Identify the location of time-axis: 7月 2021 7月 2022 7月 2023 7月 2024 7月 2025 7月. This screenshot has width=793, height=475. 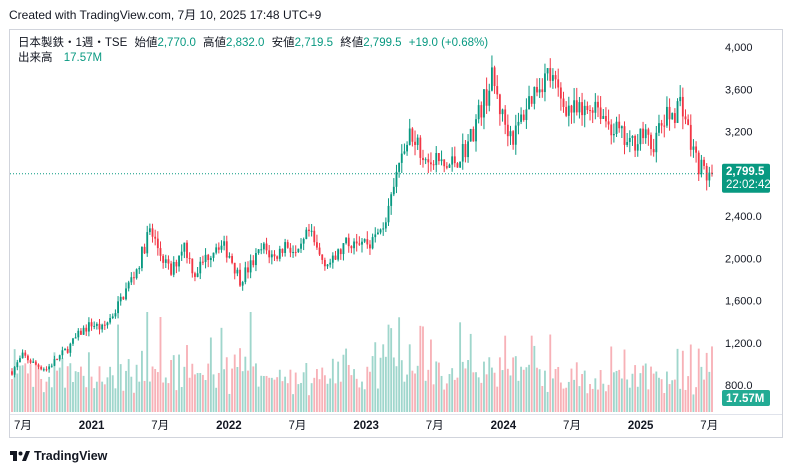
(366, 426).